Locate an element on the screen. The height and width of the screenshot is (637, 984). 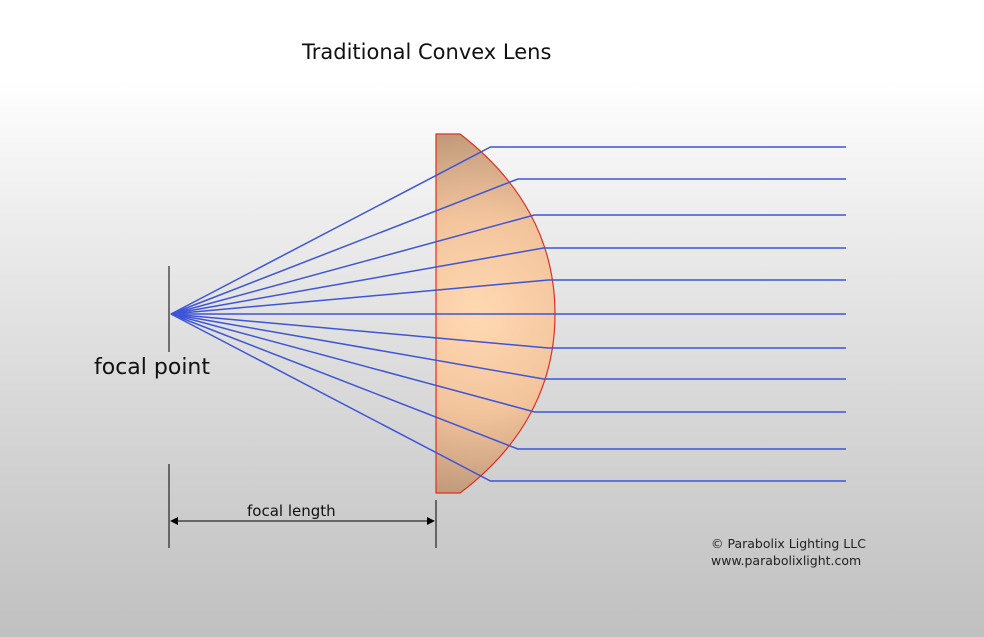
website-text: www.parabolixlight.com is located at coordinates (786, 560).